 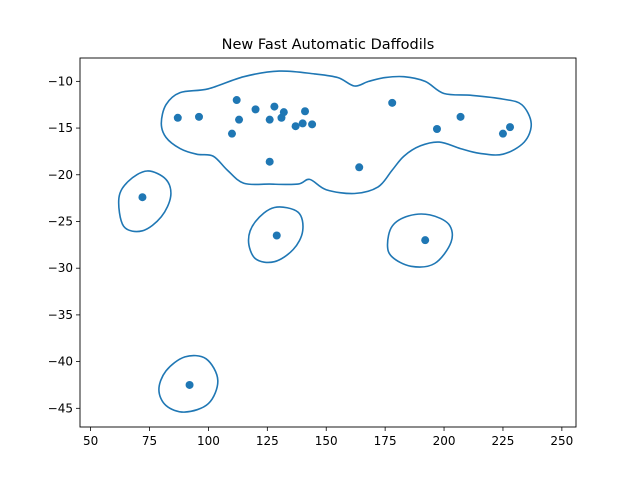 What do you see at coordinates (444, 441) in the screenshot?
I see `x-tick-label: 200` at bounding box center [444, 441].